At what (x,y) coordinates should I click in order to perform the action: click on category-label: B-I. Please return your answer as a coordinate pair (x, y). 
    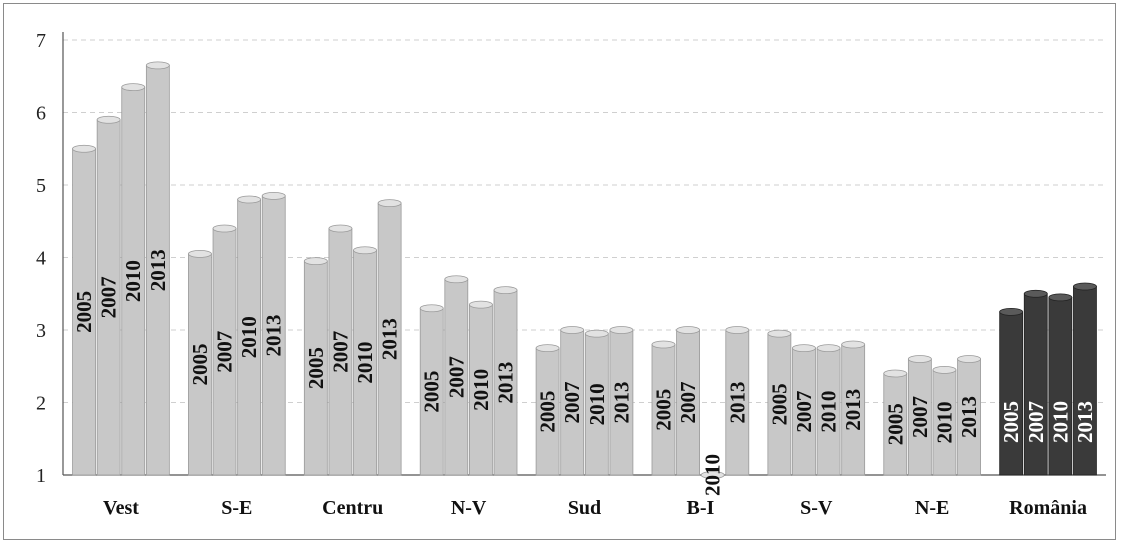
    Looking at the image, I should click on (700, 508).